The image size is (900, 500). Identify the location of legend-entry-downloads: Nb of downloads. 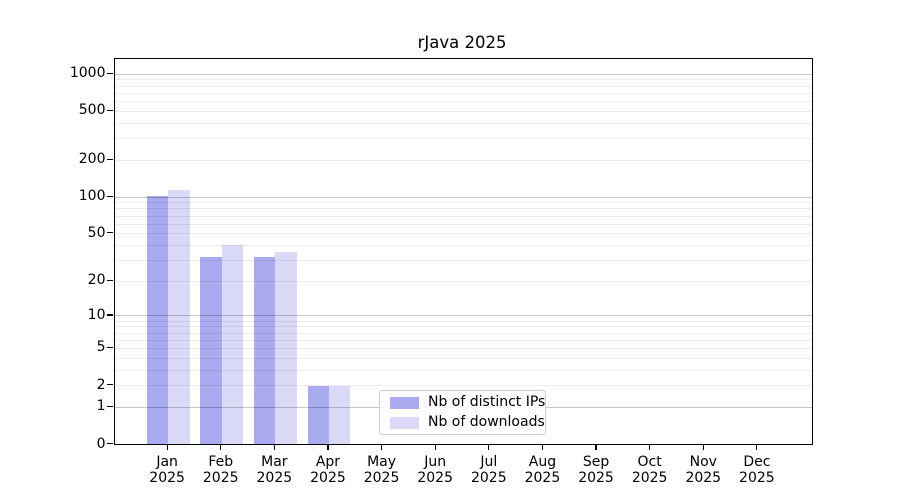
(467, 422).